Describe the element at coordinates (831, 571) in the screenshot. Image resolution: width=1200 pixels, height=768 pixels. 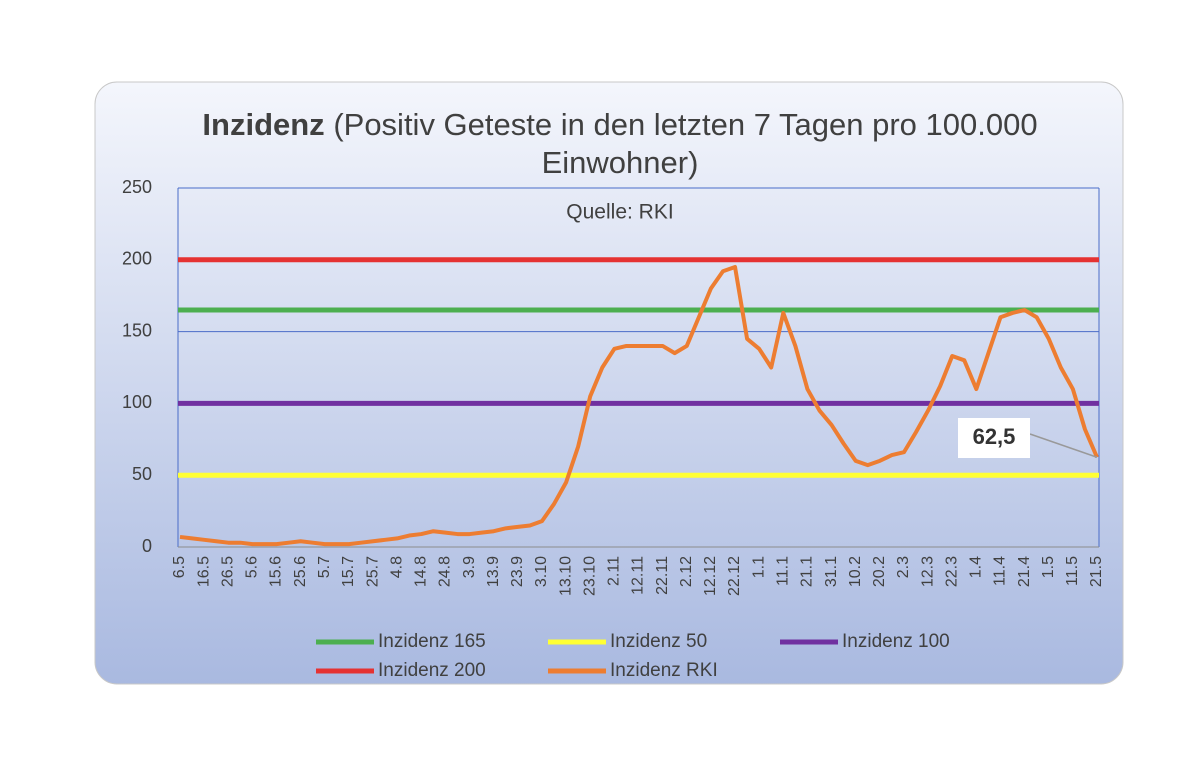
I see `x-tick-label: 31.1` at that location.